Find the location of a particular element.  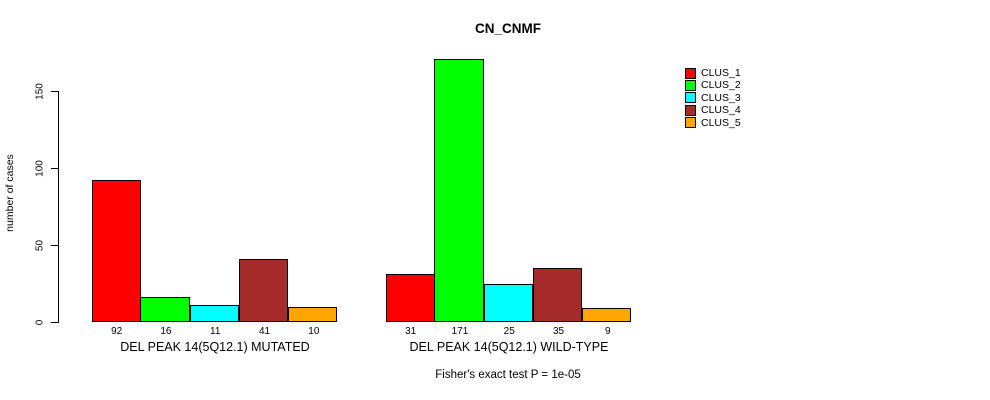

legend-item-label: CLUS_2 is located at coordinates (721, 85).